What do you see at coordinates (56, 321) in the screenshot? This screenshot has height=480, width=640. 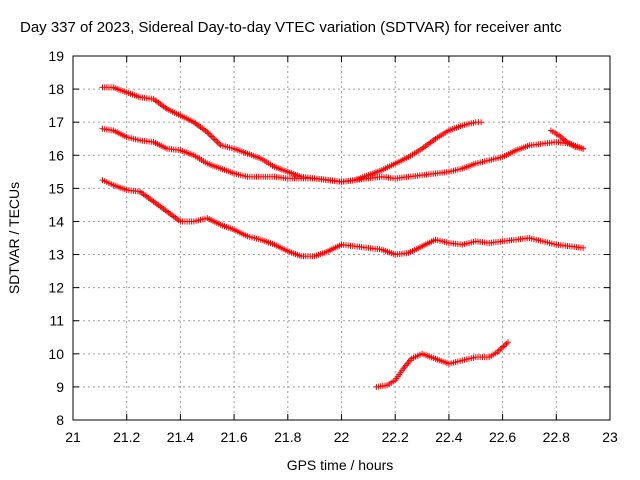 I see `y-tick-label: 11` at bounding box center [56, 321].